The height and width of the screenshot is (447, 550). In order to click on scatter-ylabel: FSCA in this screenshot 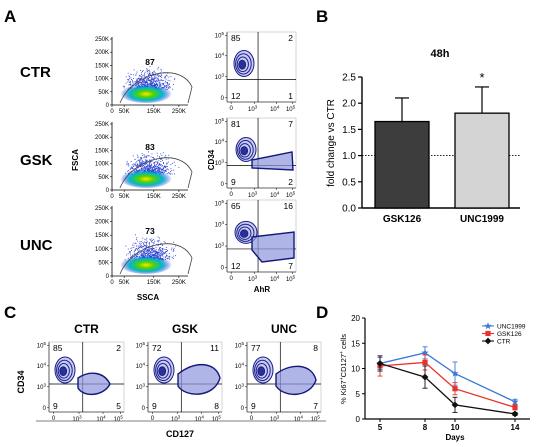, I will do `click(75, 160)`.